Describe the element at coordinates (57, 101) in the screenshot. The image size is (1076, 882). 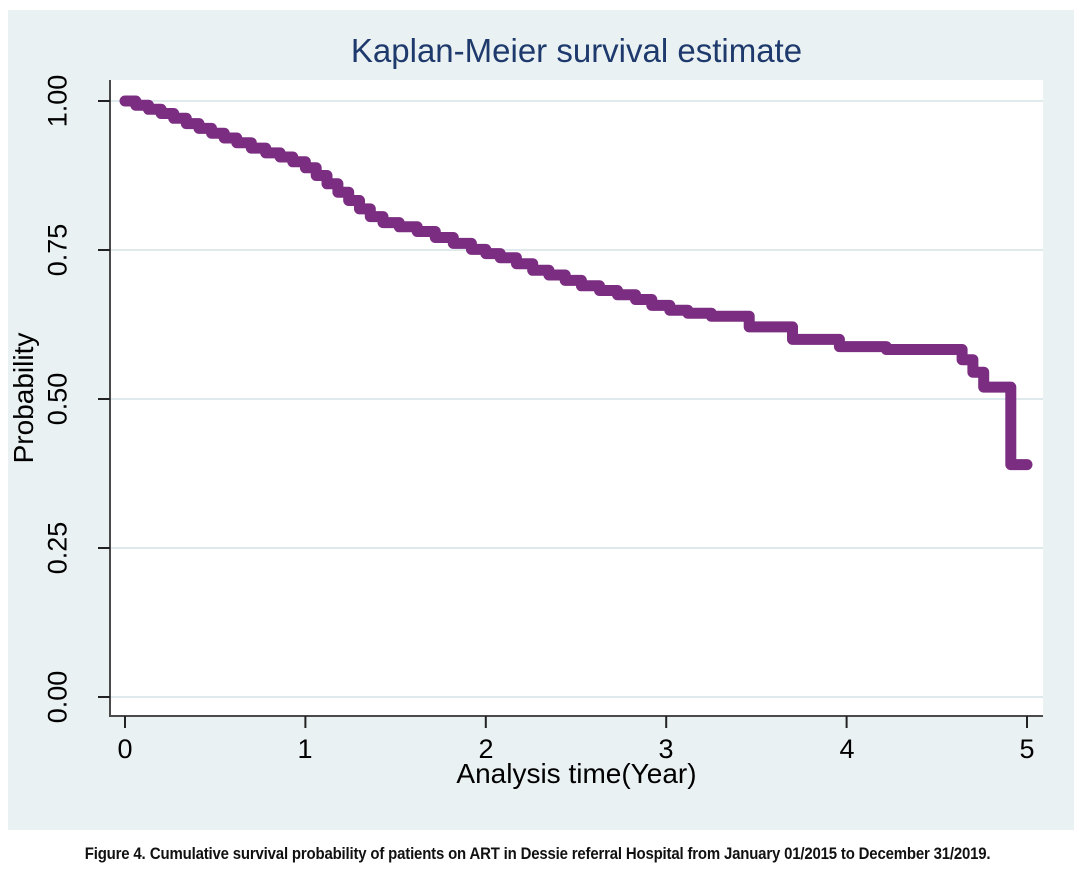
I see `y-tick-label-1.00: 1.00` at that location.